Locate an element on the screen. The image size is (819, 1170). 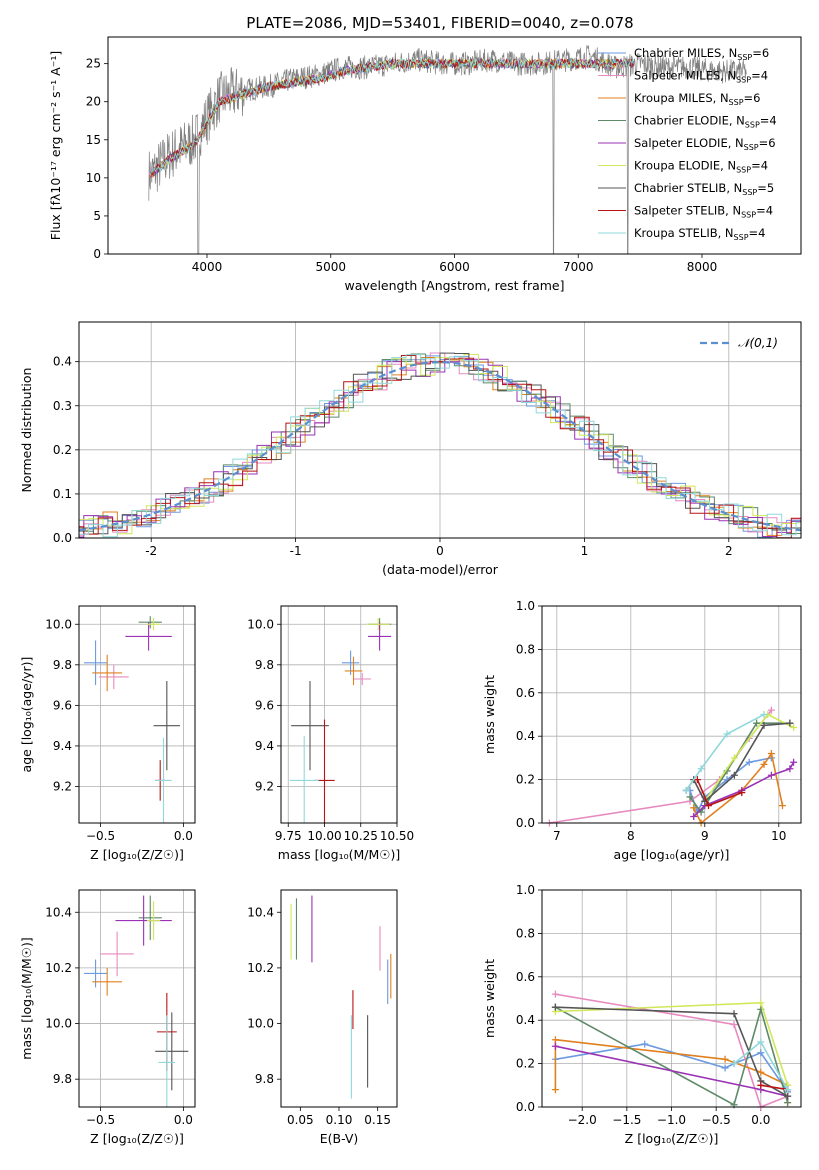
y-tick-label: 0.2 is located at coordinates (525, 780).